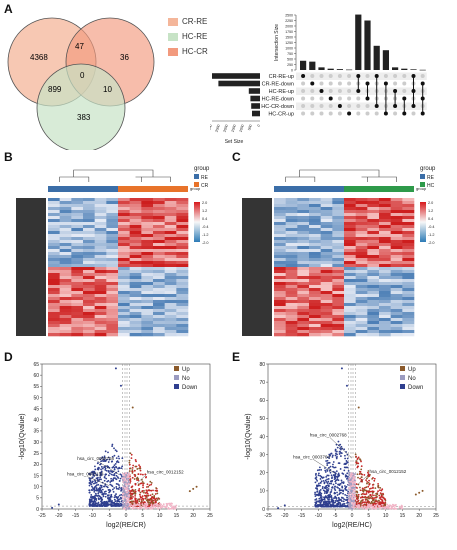 This screenshot has width=457, height=550. I want to click on group-bar-left, so click(83, 189).